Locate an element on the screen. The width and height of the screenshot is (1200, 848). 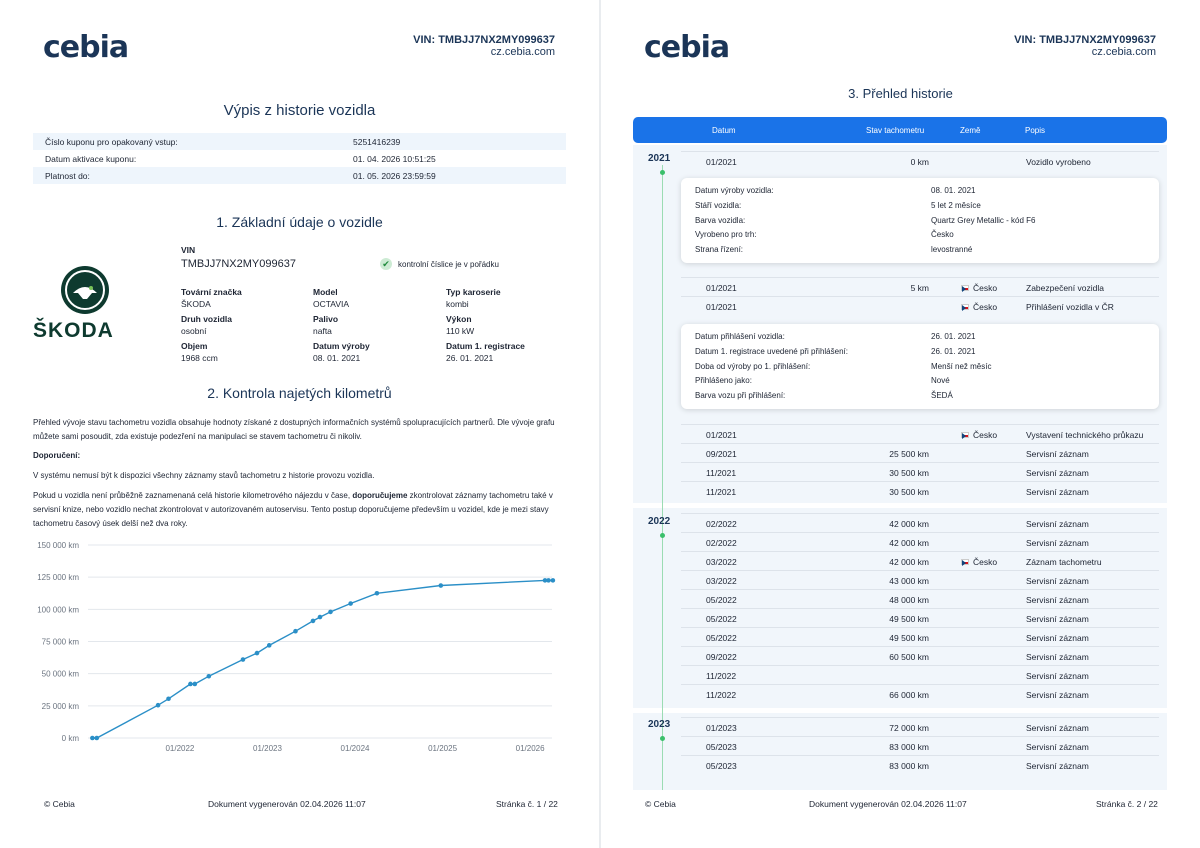
history-row: 02/2022 42 000 km Servisní záznam is located at coordinates (920, 522).